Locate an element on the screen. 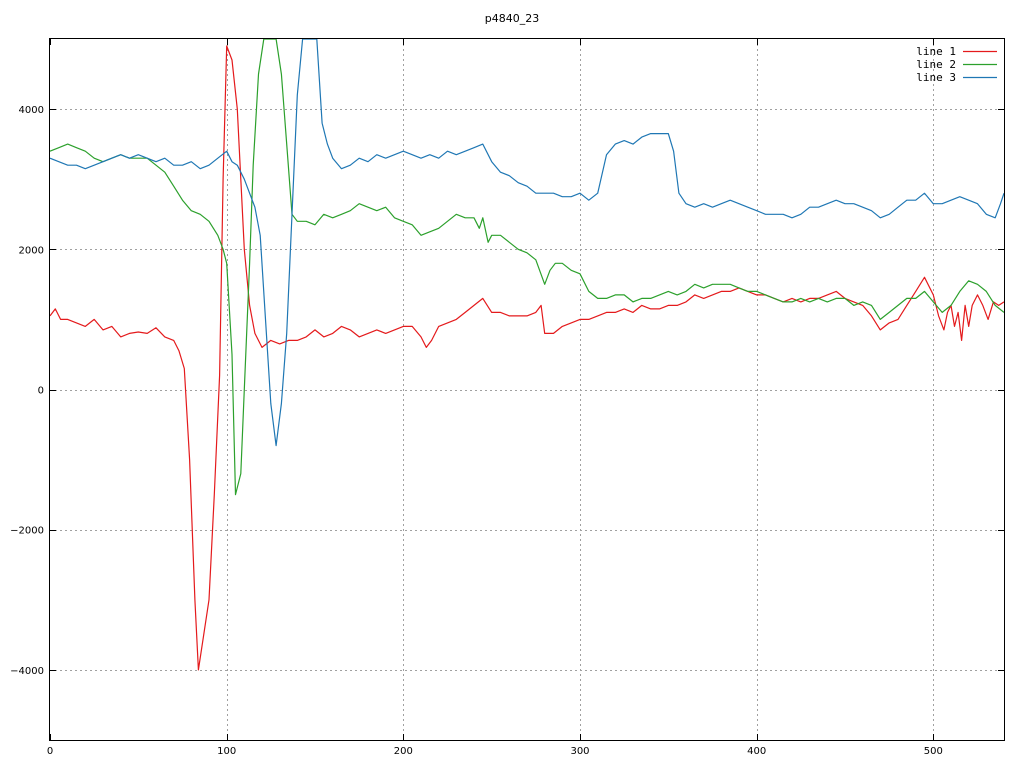  legend-label: line 1 is located at coordinates (936, 51).